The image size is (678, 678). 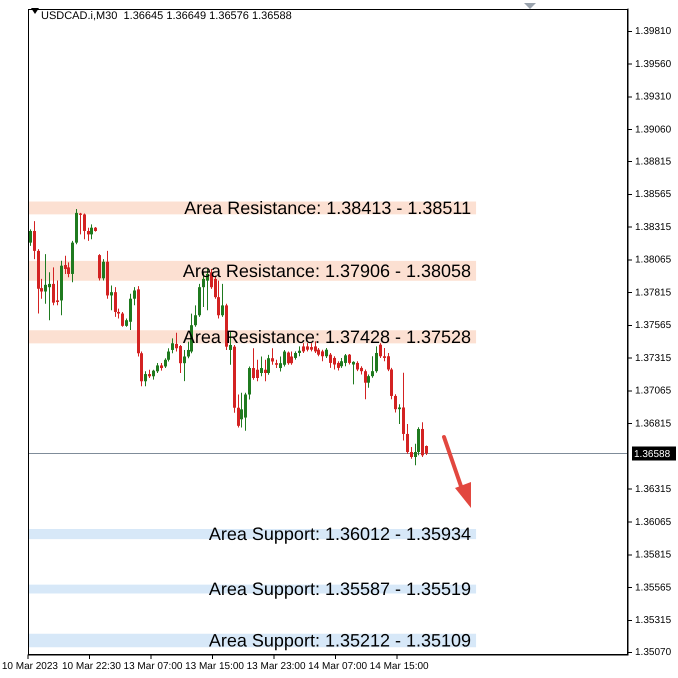 I want to click on y-tick-label: 1.36315, so click(x=653, y=489).